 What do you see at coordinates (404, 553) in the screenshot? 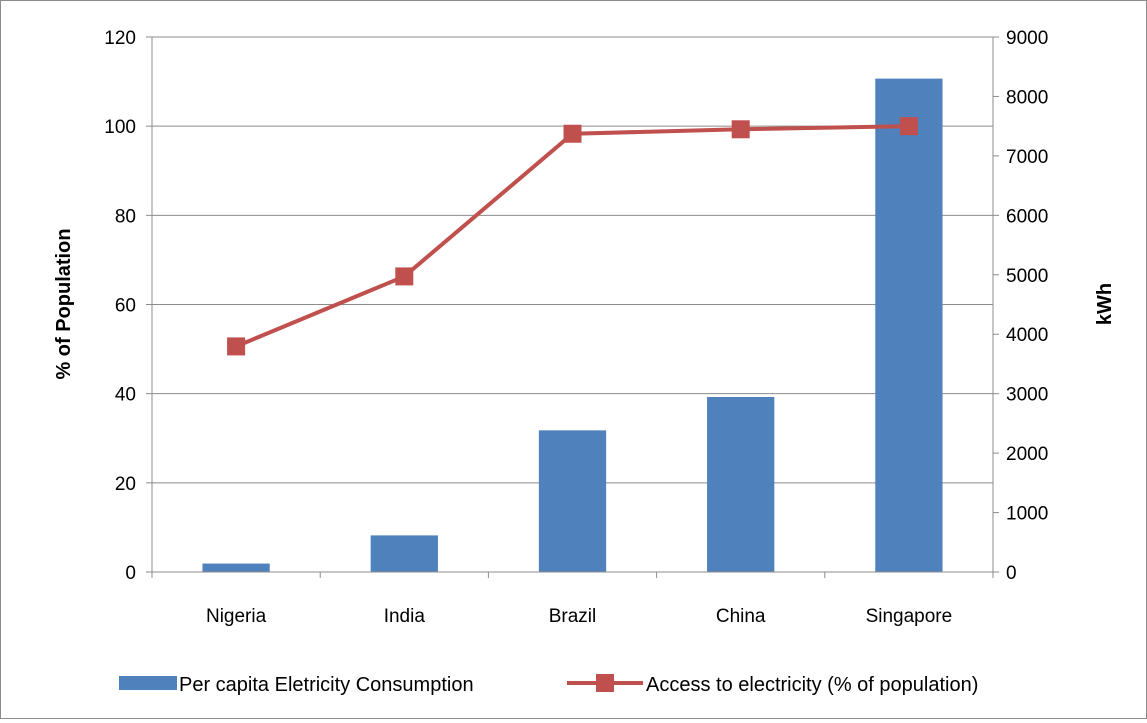
I see `bar-india` at bounding box center [404, 553].